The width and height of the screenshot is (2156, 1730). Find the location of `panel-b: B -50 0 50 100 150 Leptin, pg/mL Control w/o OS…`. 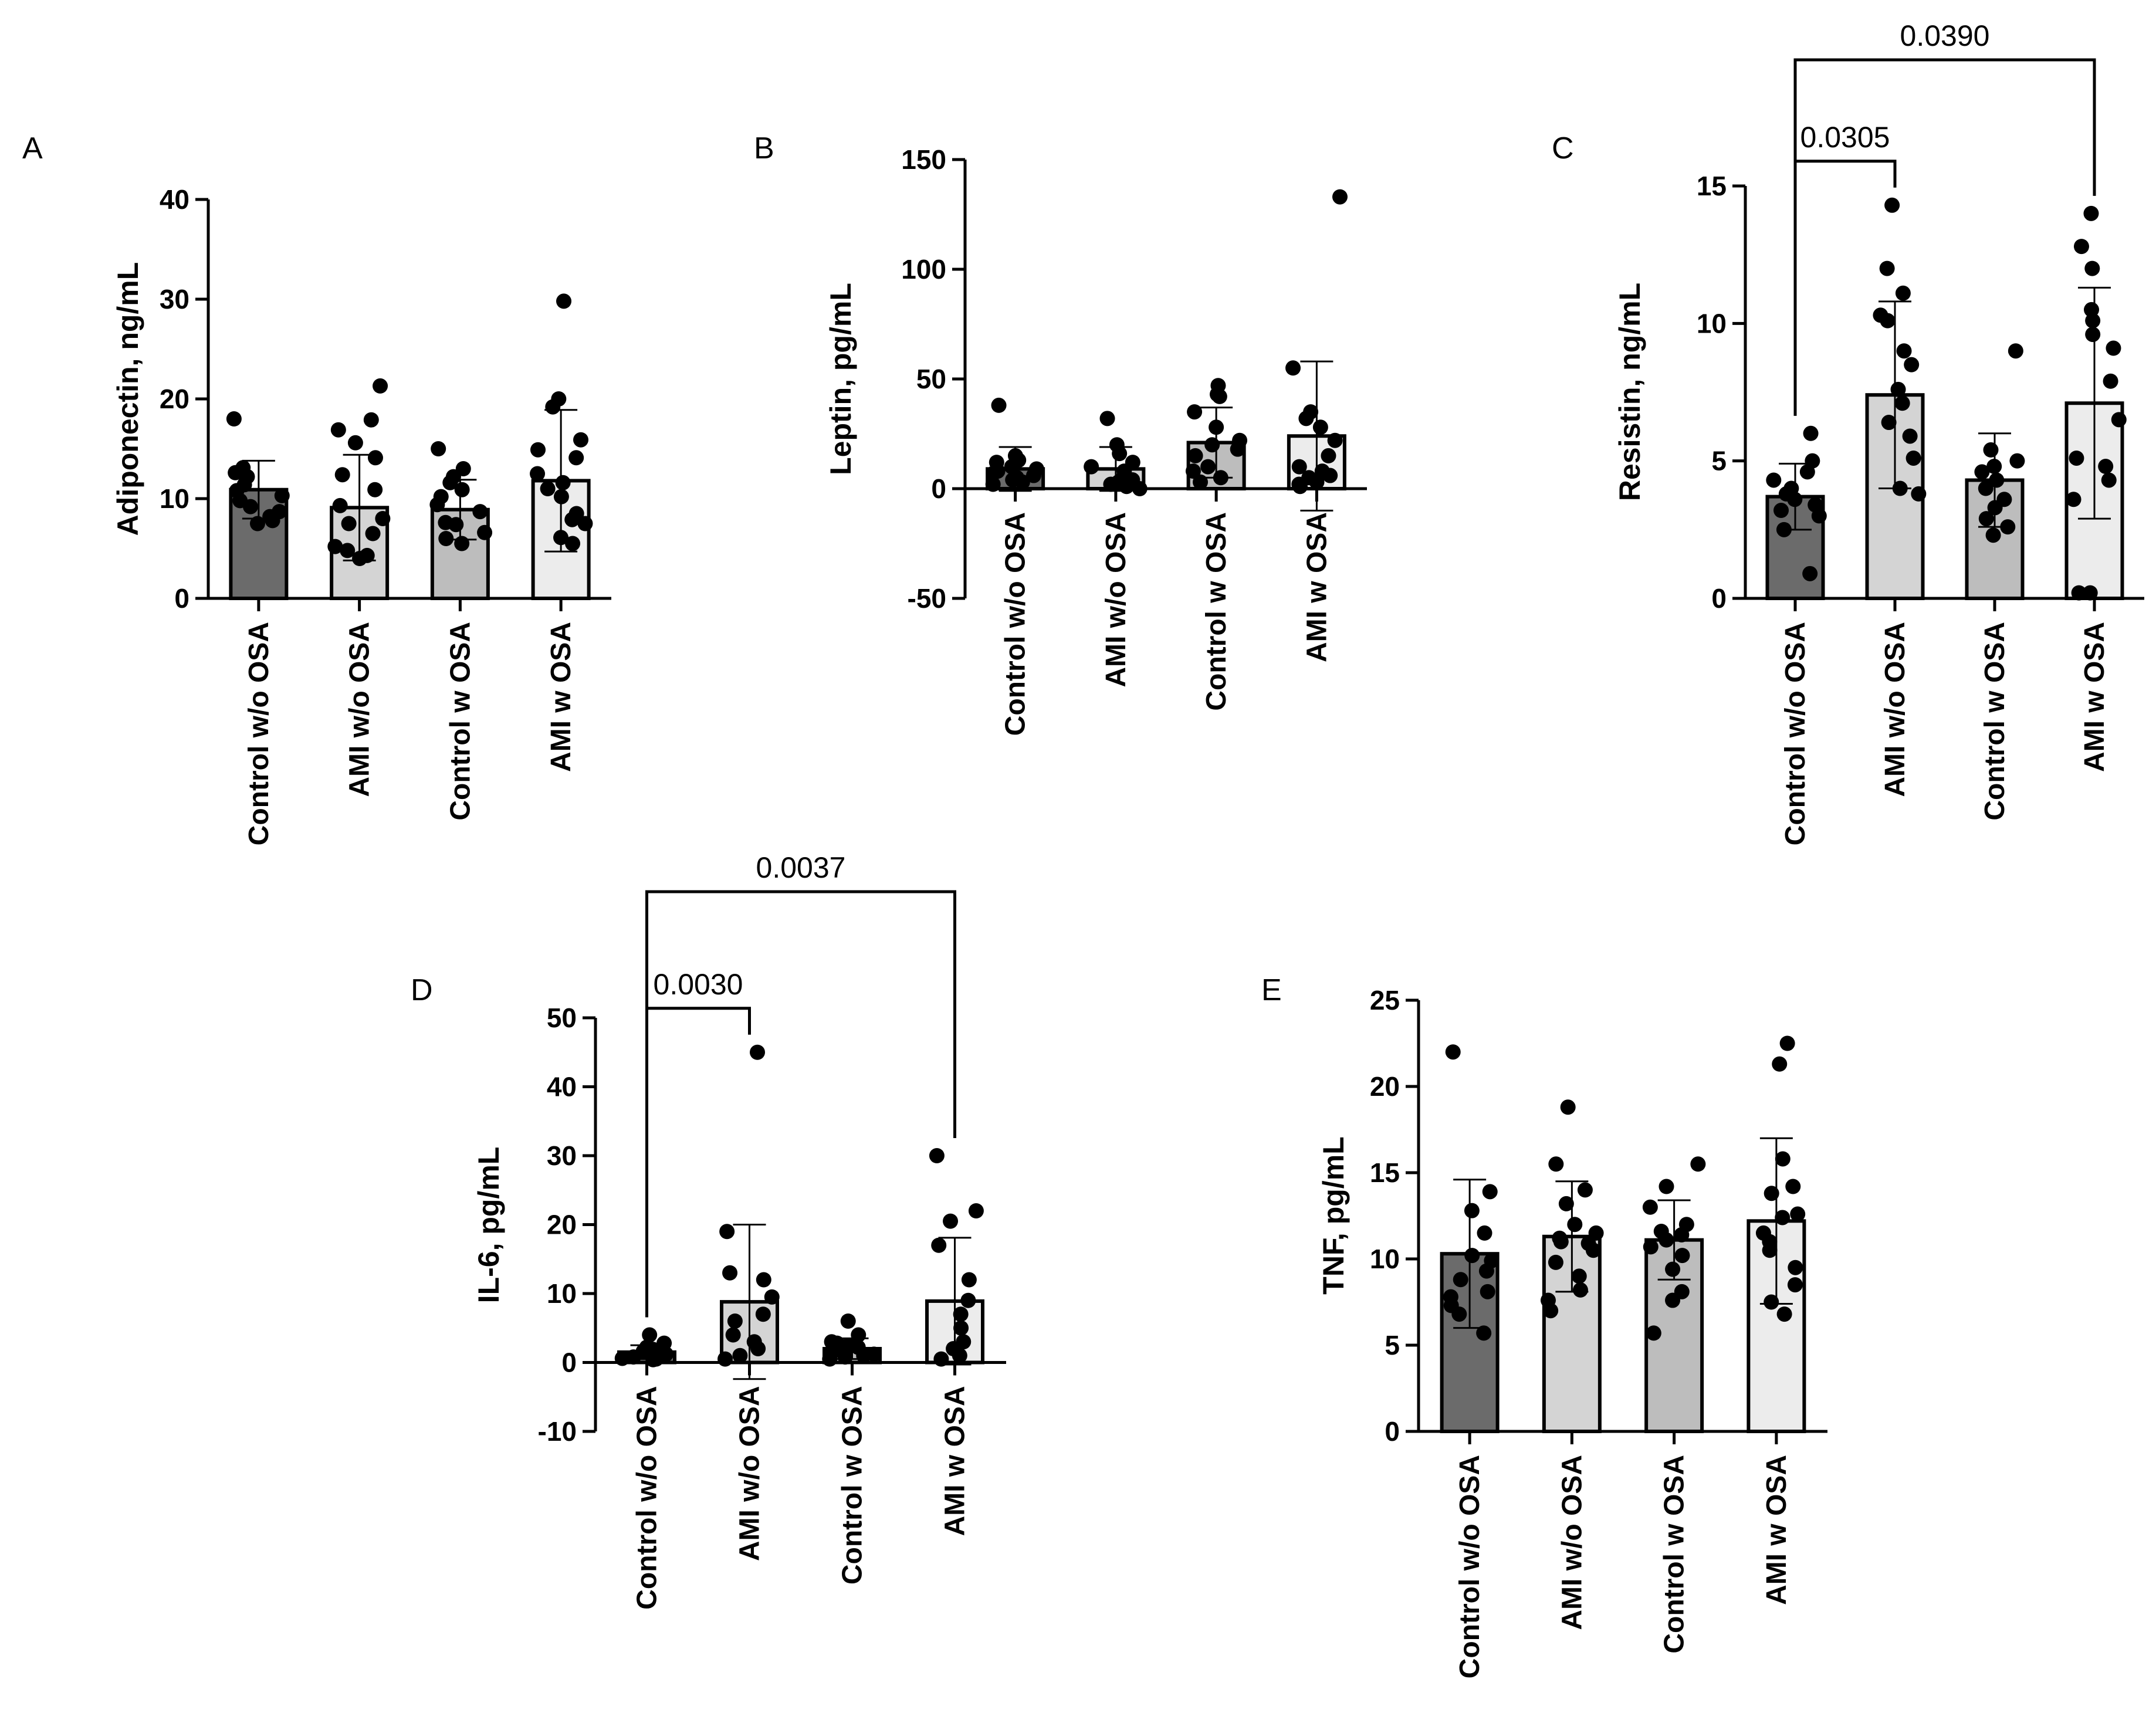

panel-b: B -50 0 50 100 150 Leptin, pg/mL Control w/o OS… is located at coordinates (1060, 433).